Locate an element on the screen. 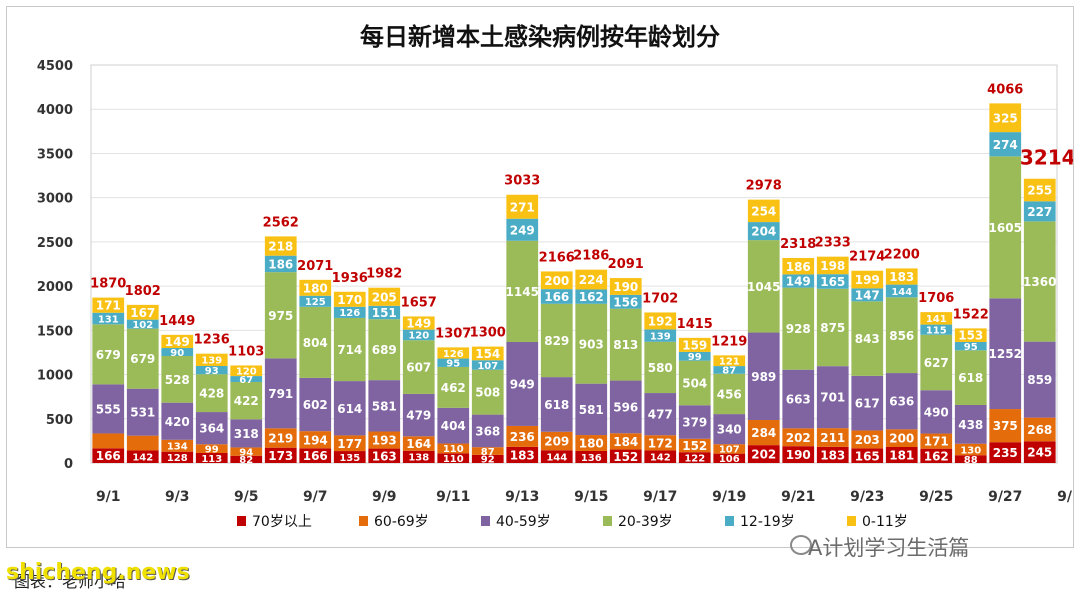 Image resolution: width=1080 pixels, height=593 pixels. x-tick-label: 9/17 is located at coordinates (660, 497).